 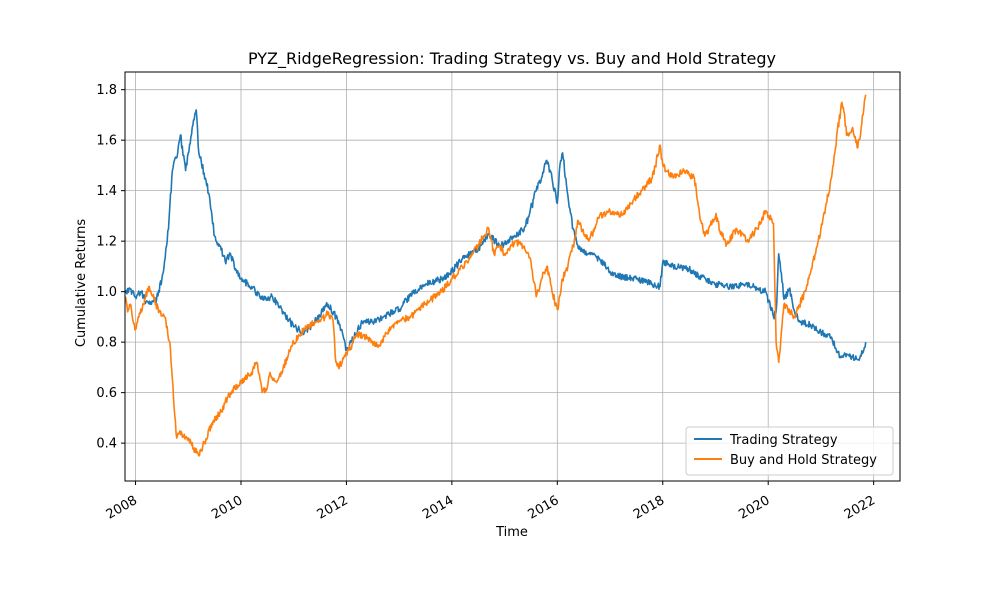 What do you see at coordinates (106, 90) in the screenshot?
I see `y-tick-label: 1.8` at bounding box center [106, 90].